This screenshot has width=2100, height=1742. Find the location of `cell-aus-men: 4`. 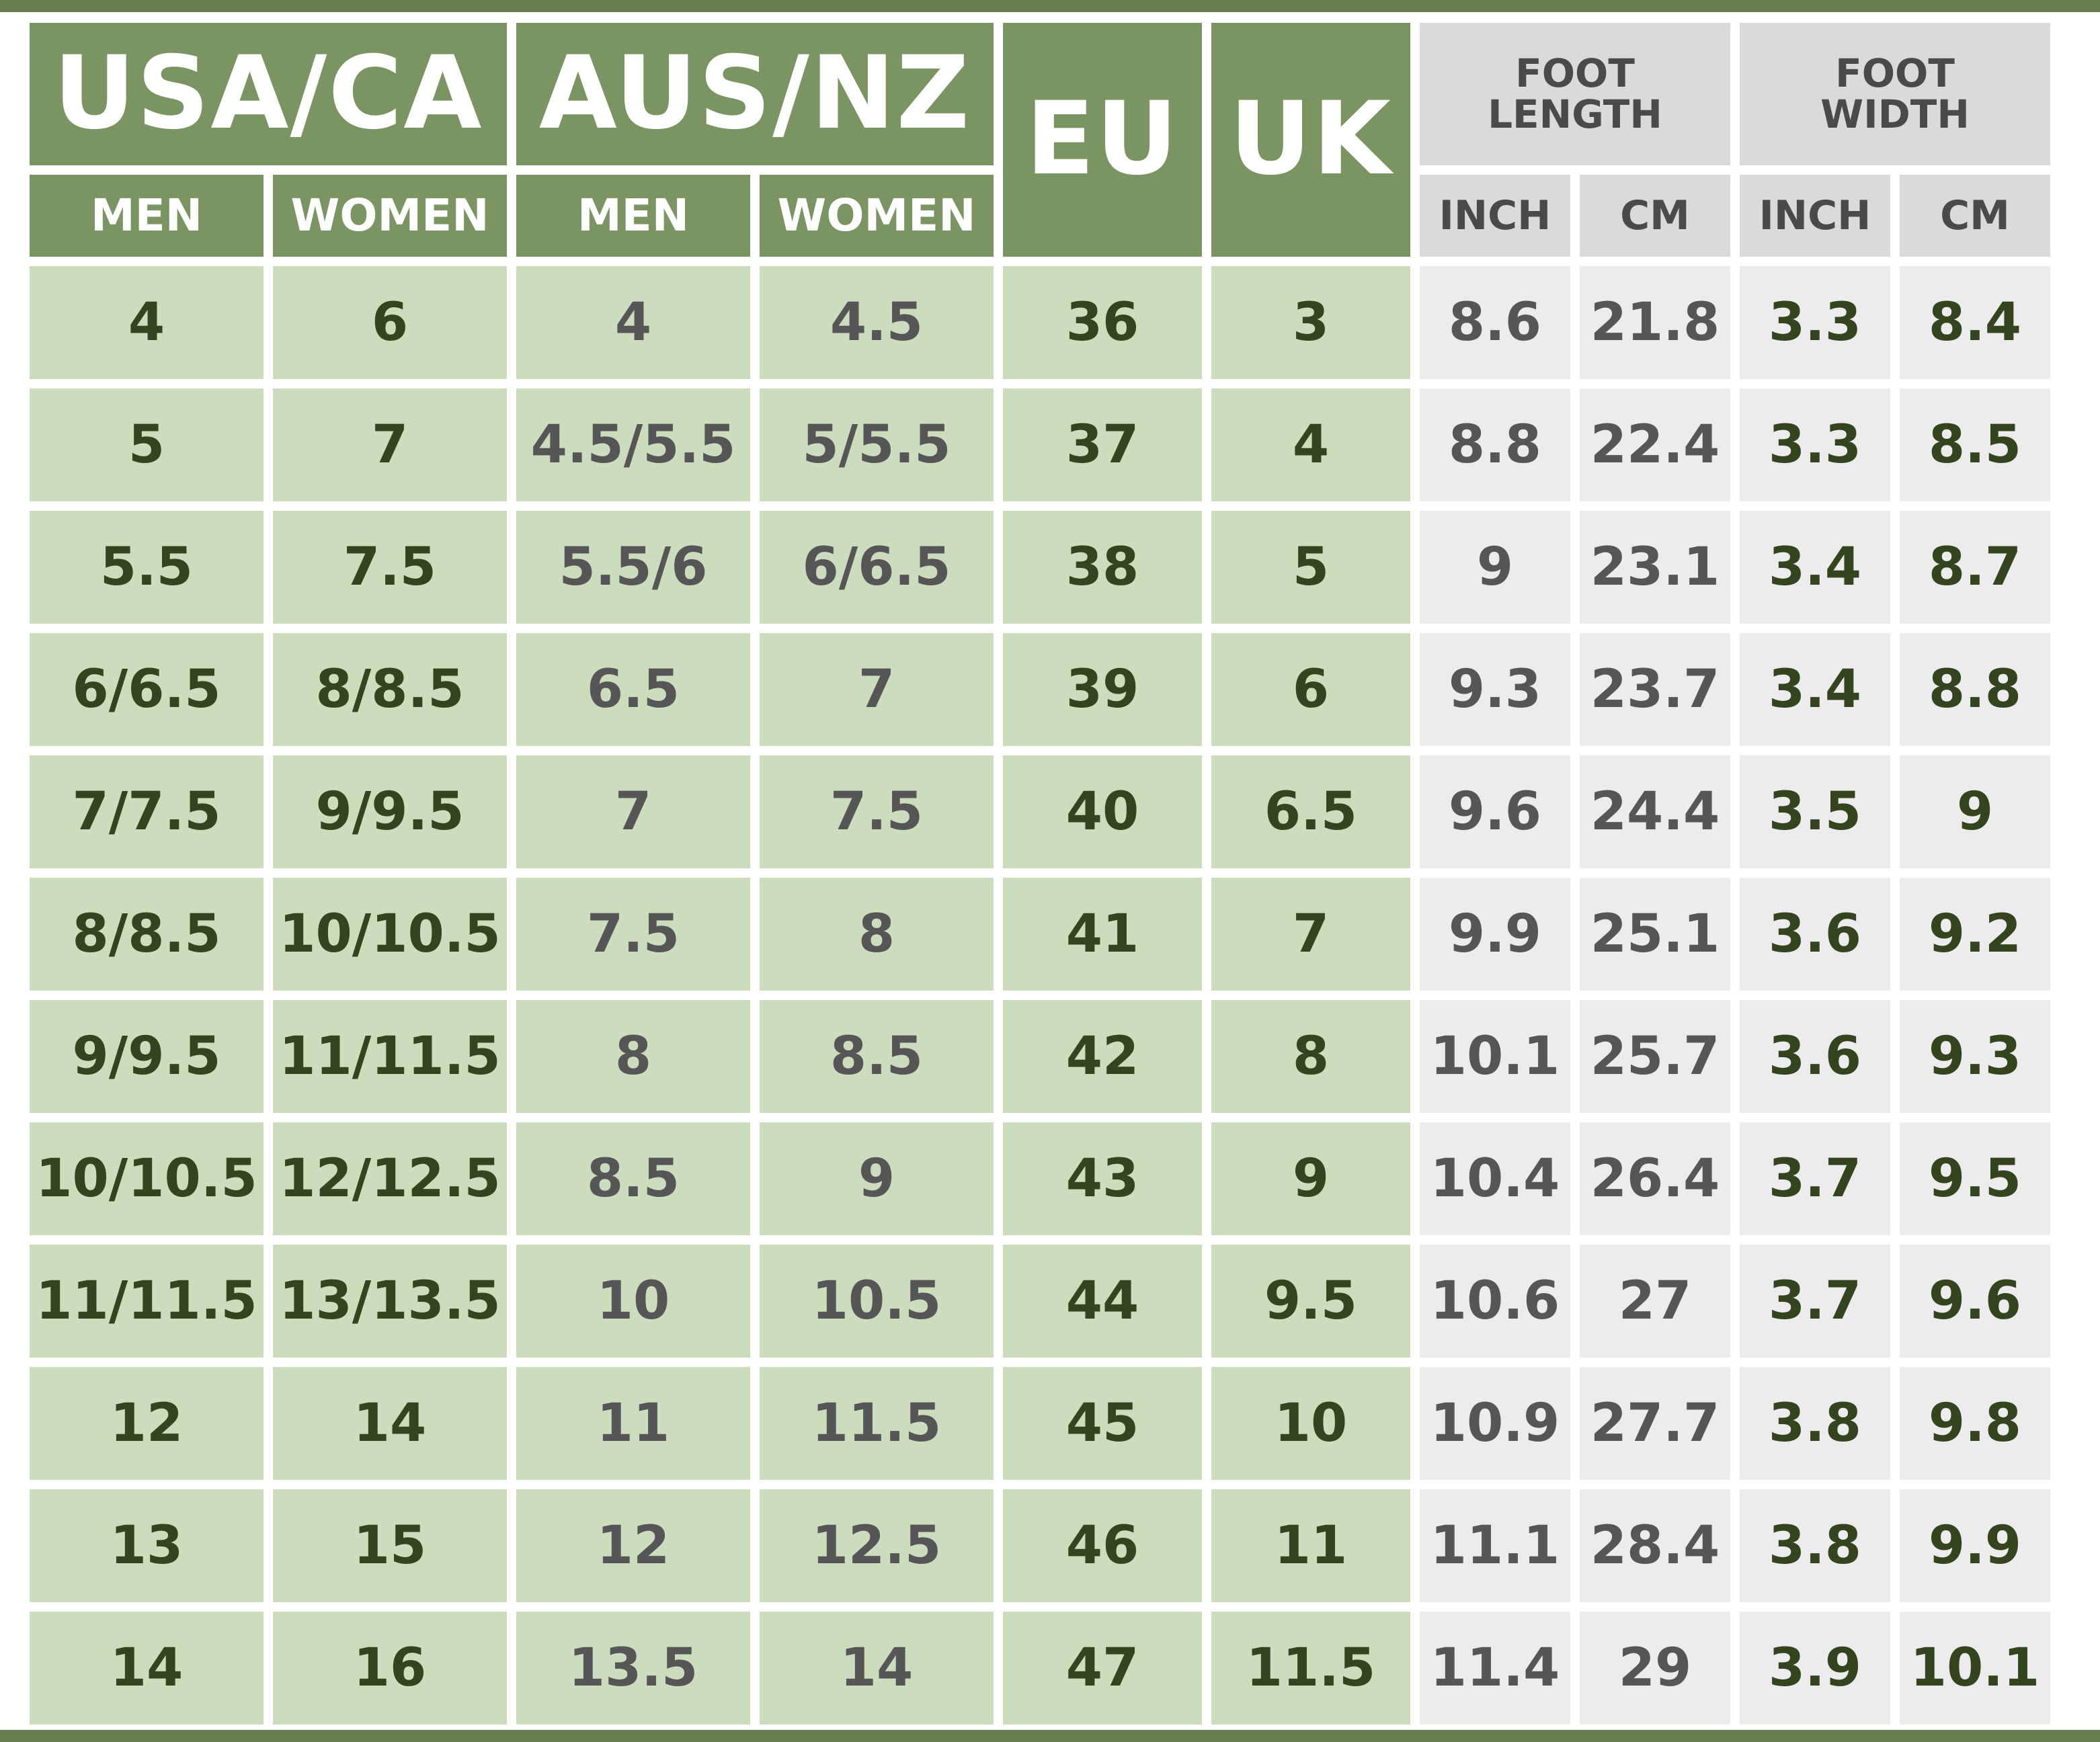

cell-aus-men: 4 is located at coordinates (633, 322).